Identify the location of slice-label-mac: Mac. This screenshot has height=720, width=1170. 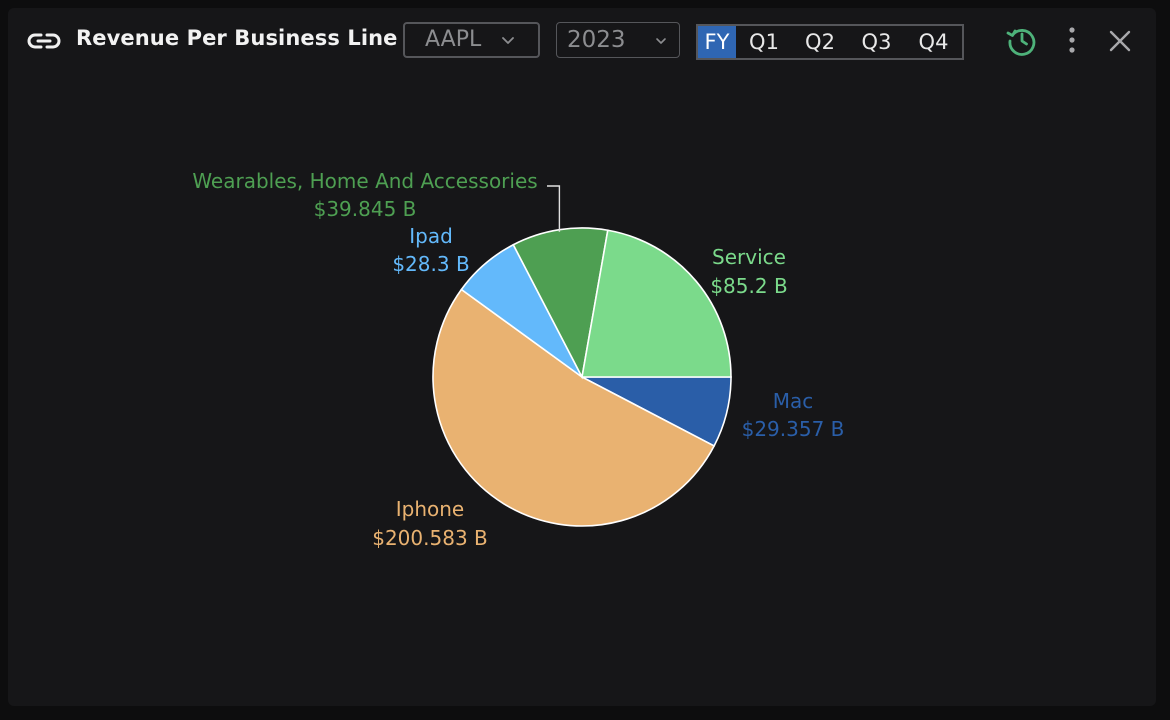
(793, 401).